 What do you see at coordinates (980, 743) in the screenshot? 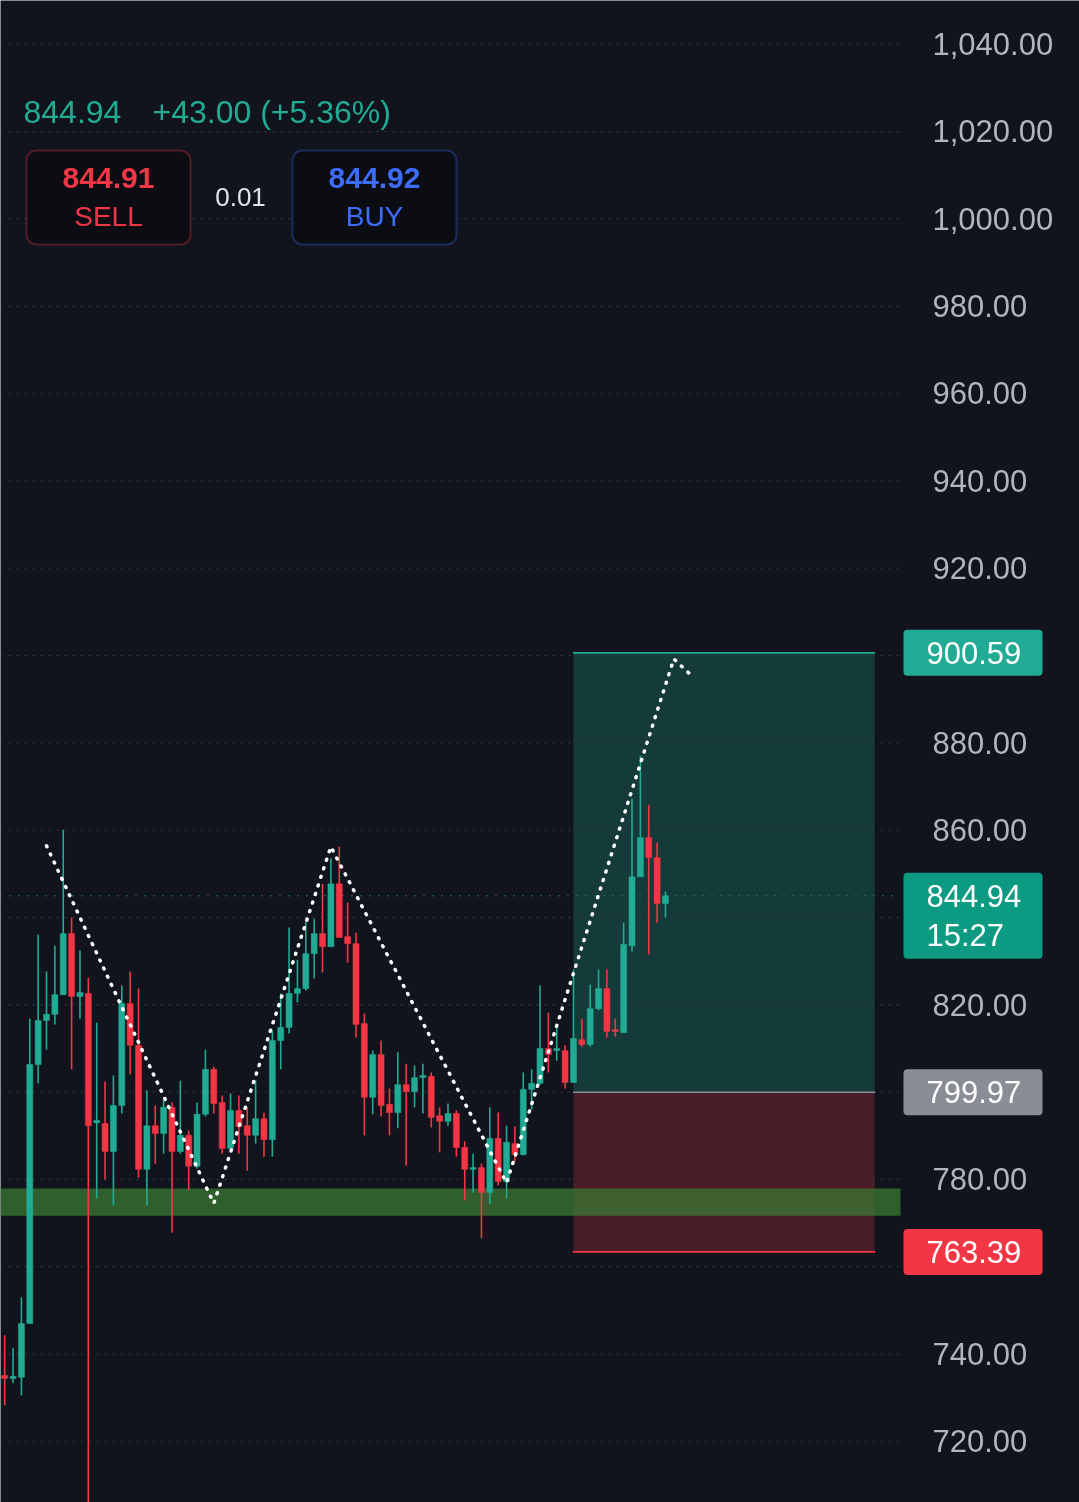
I see `y-tick-label: 880.00` at bounding box center [980, 743].